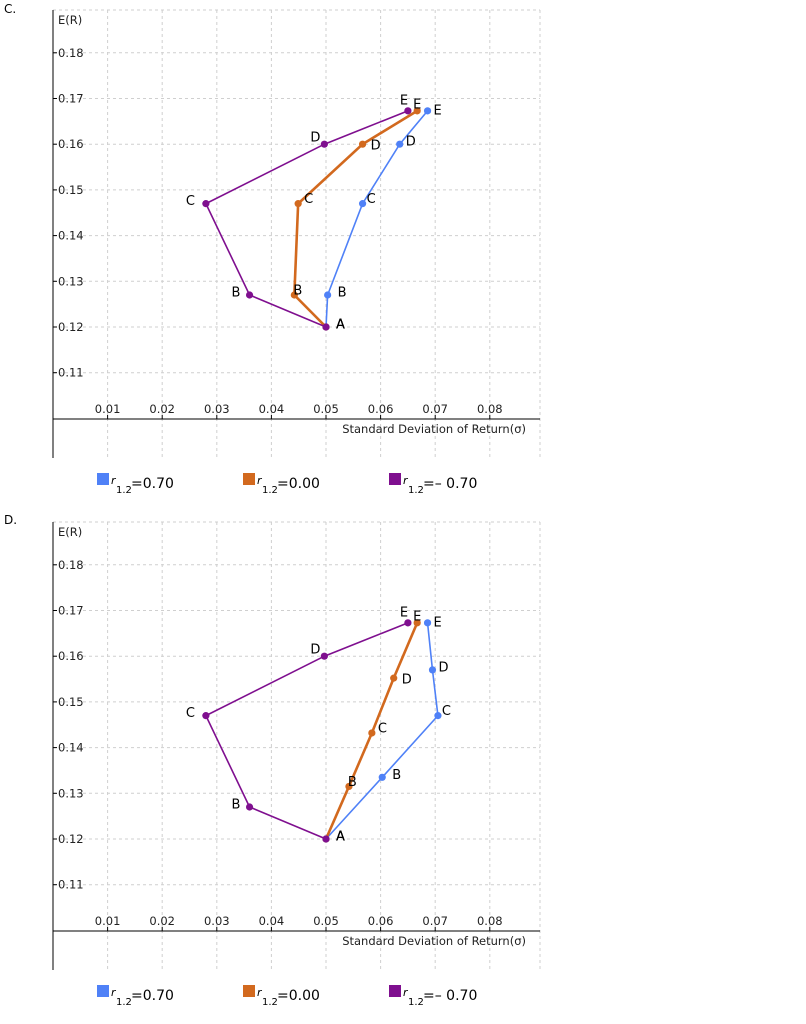 The height and width of the screenshot is (1024, 806). What do you see at coordinates (71, 565) in the screenshot?
I see `y-tick-label: 0.18` at bounding box center [71, 565].